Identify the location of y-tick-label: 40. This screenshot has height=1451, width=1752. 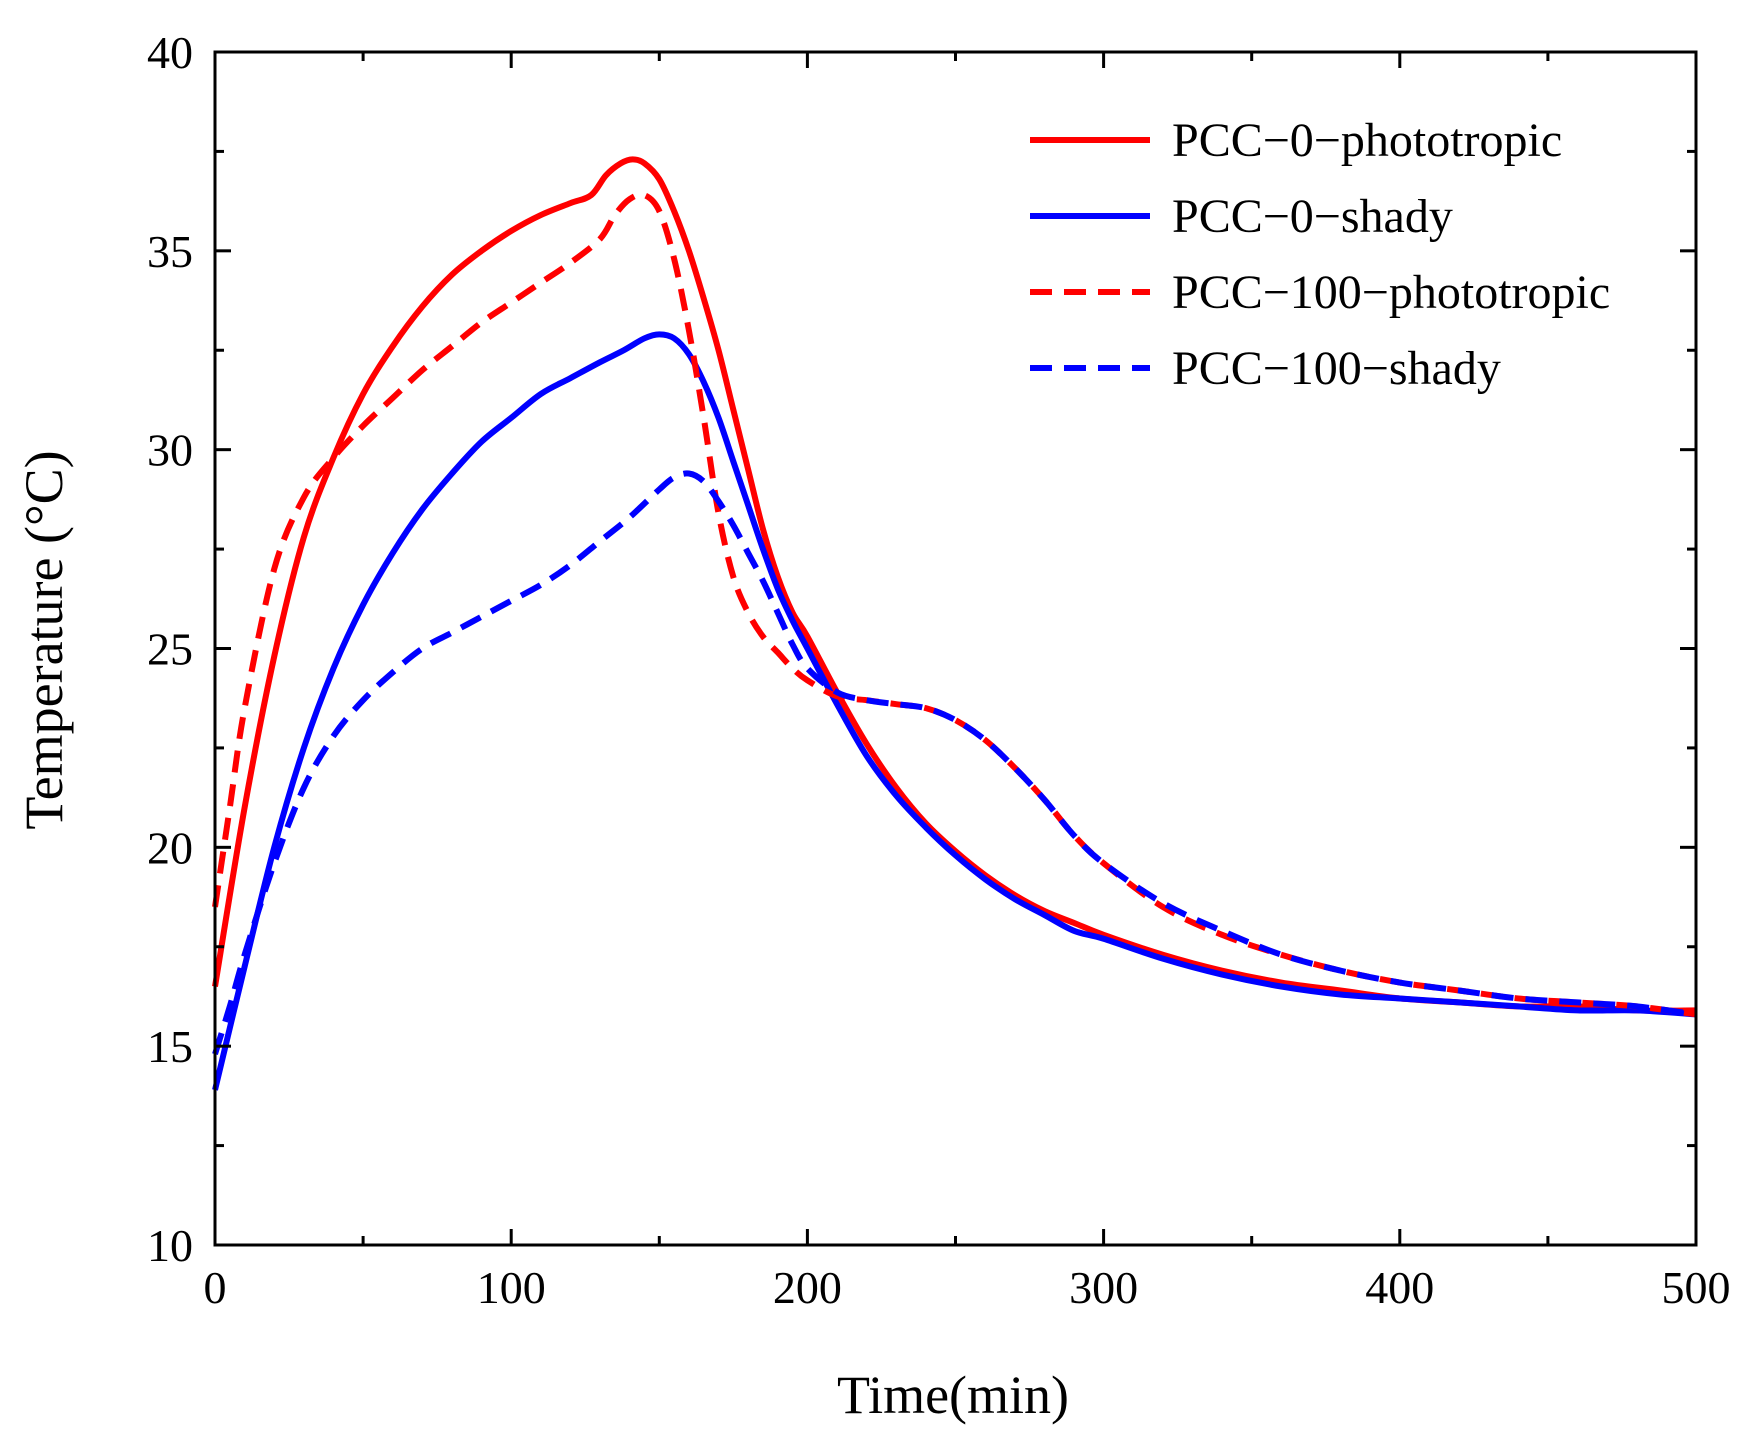
(170, 52).